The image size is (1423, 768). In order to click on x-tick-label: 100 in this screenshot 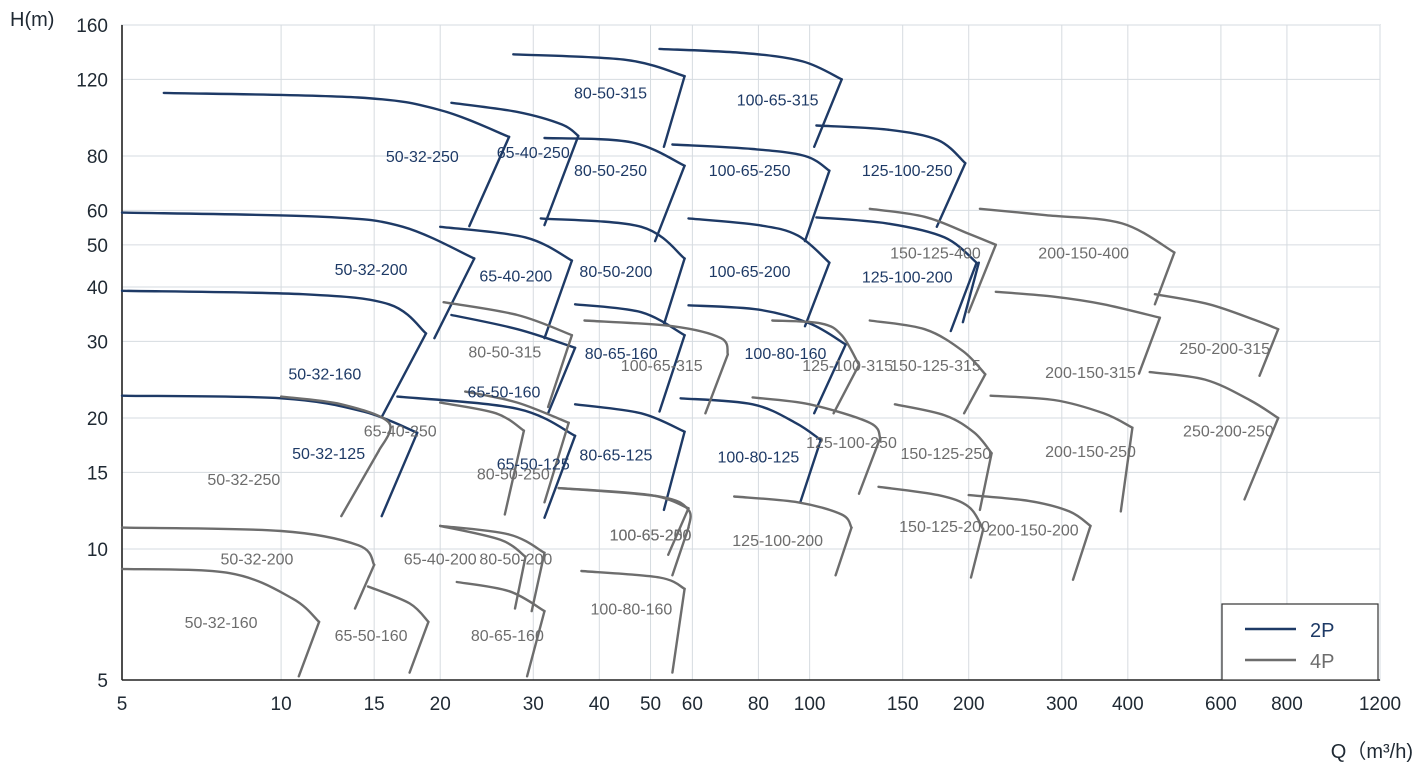, I will do `click(810, 704)`.